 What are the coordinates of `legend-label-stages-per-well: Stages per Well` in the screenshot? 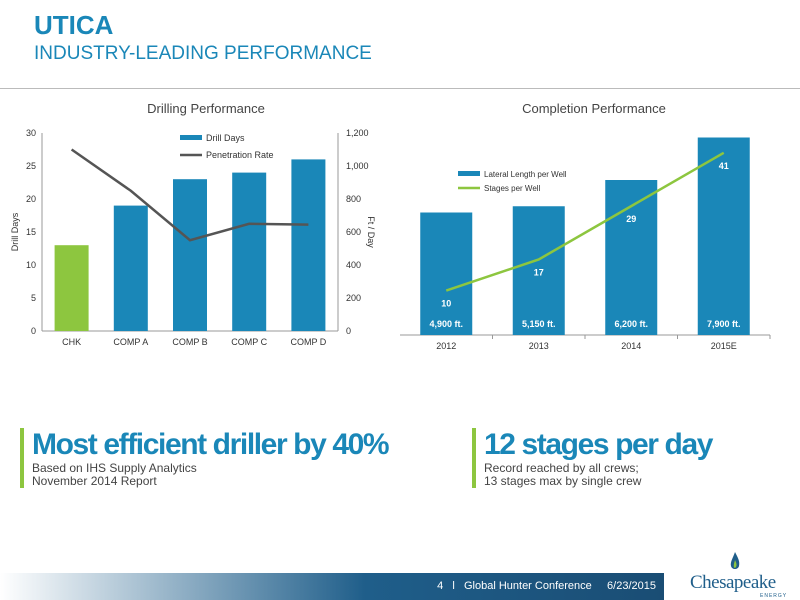 It's located at (512, 188).